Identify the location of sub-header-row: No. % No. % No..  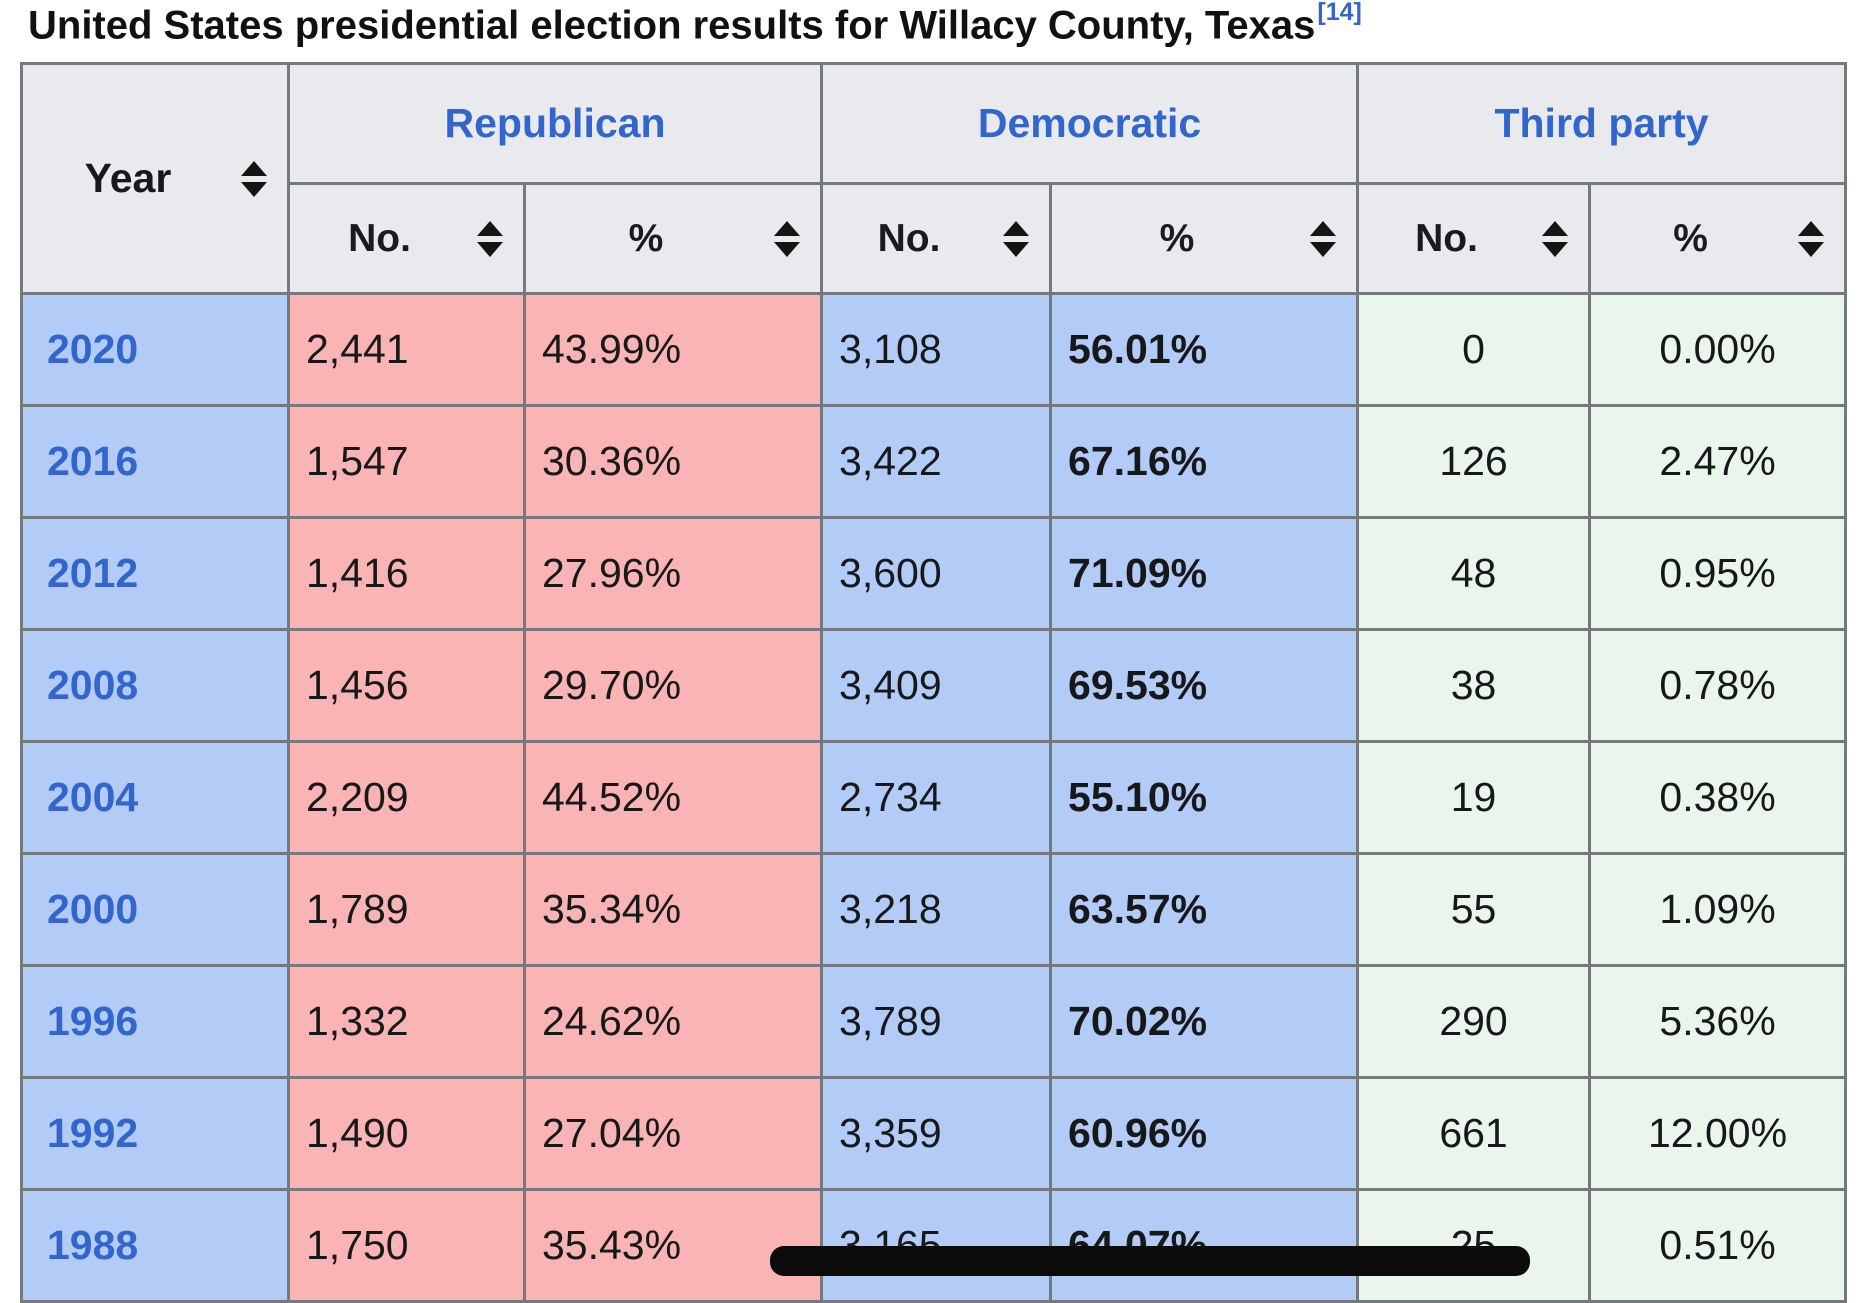
(935, 238).